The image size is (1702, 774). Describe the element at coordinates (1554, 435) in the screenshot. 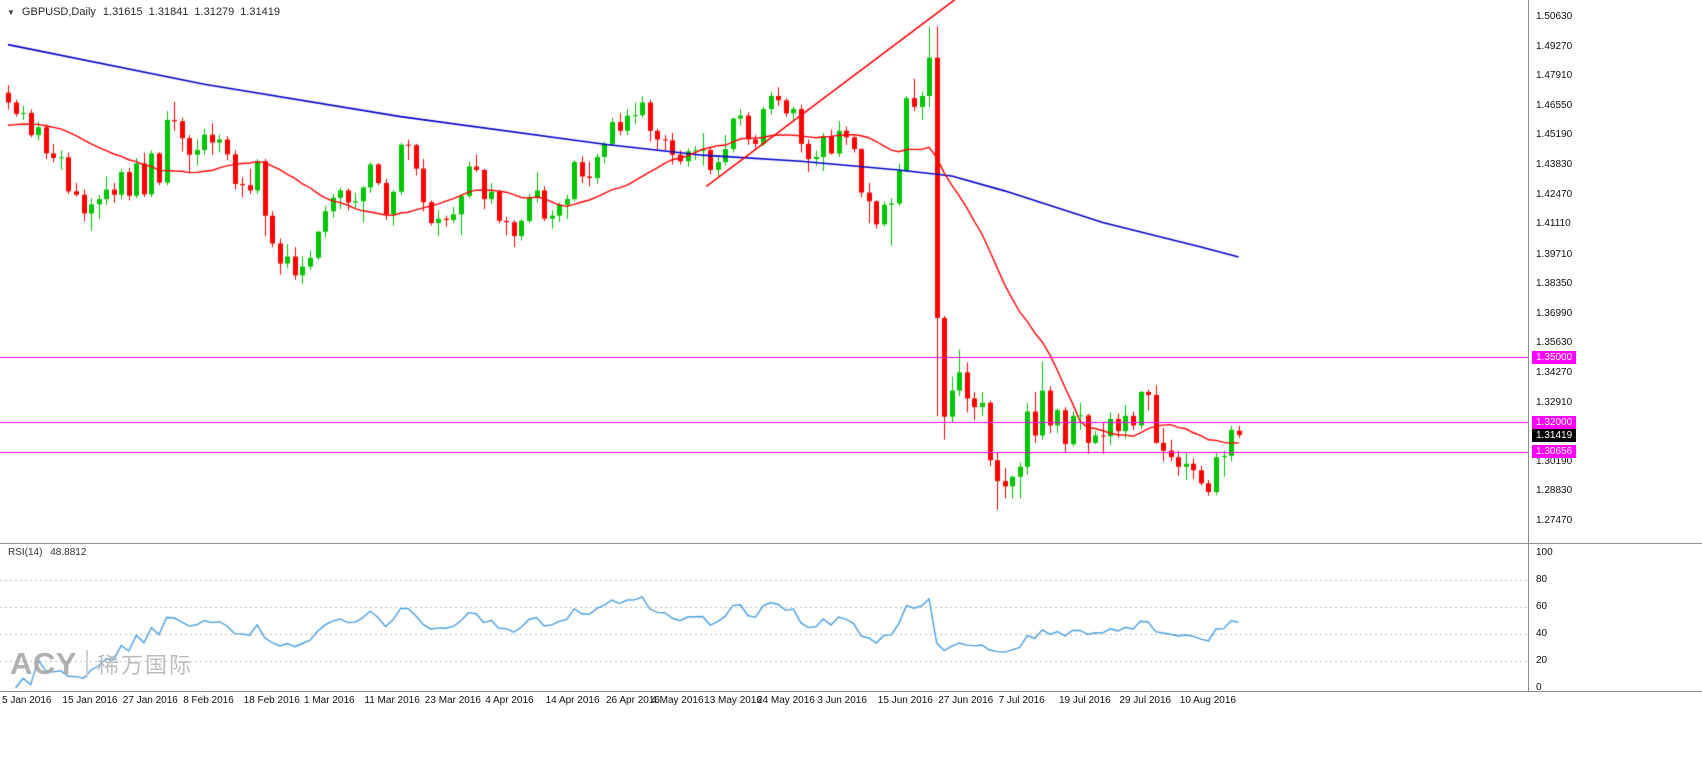

I see `current-price-badge: 1.31419` at that location.